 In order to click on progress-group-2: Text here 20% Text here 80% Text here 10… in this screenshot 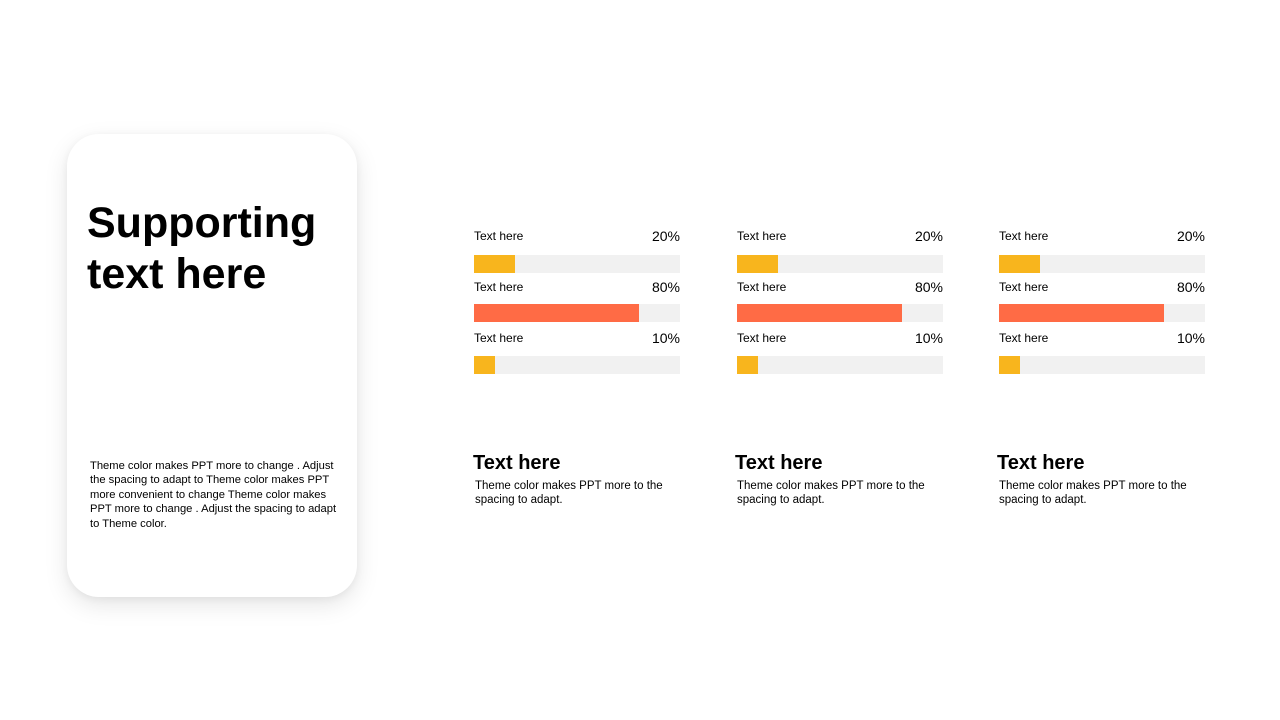, I will do `click(840, 304)`.